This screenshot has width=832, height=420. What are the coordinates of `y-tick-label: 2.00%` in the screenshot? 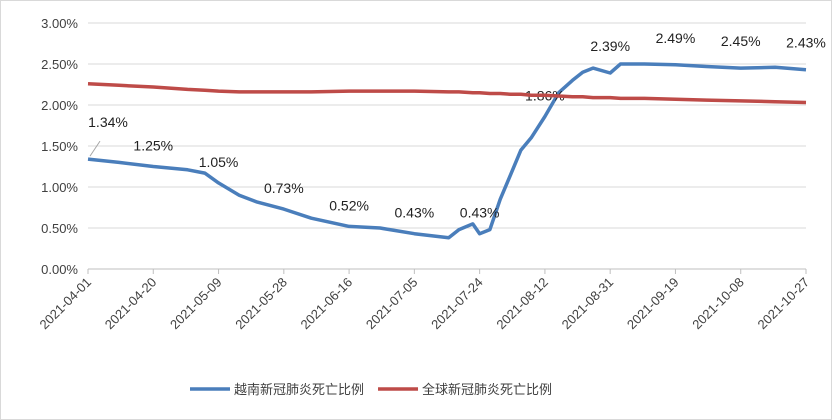 It's located at (59, 105).